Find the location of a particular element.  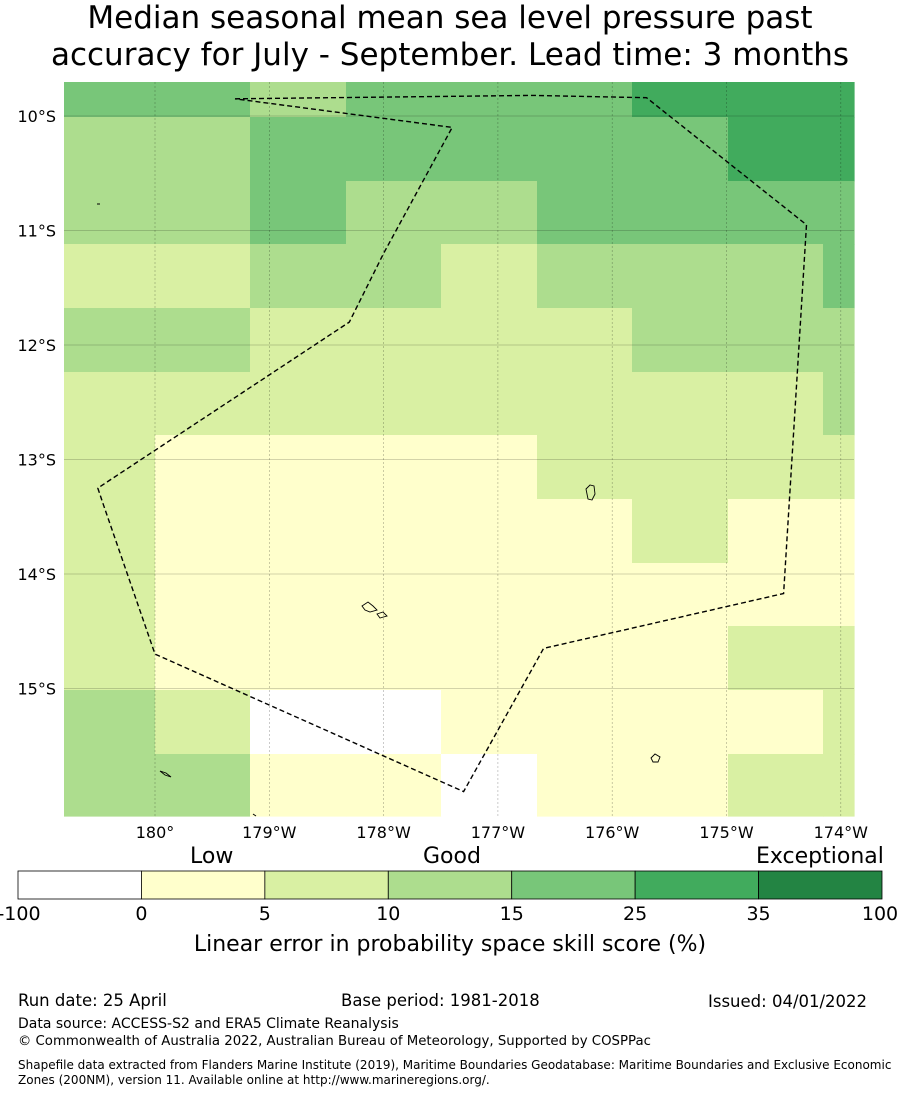

lon-tick-label: 180° is located at coordinates (155, 832).